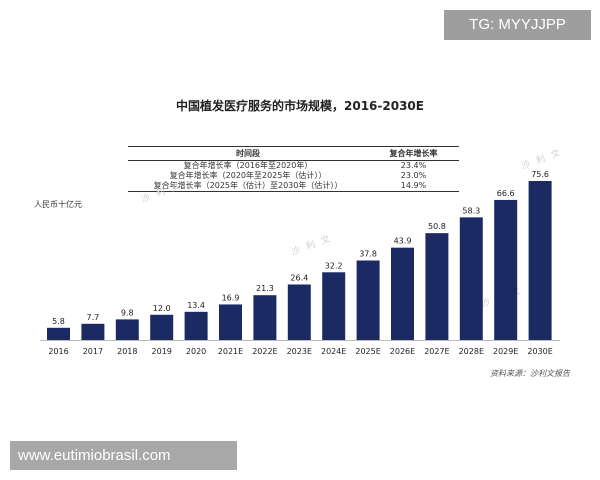  Describe the element at coordinates (413, 186) in the screenshot. I see `cagr-rate: 14.9%` at that location.